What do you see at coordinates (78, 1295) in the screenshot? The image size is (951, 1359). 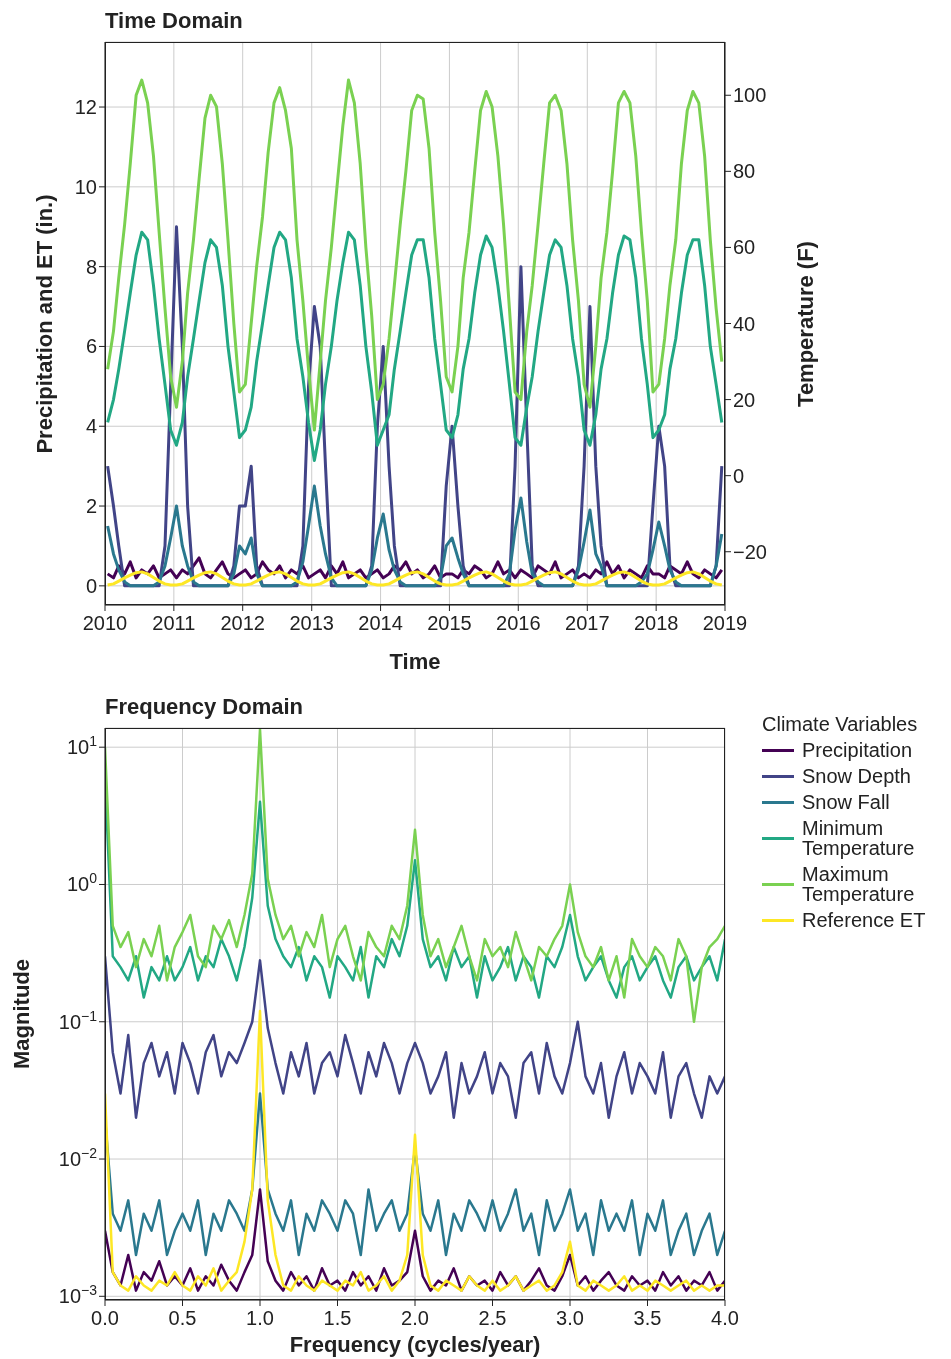 I see `y-tick-label: 10$^{−3}$` at bounding box center [78, 1295].